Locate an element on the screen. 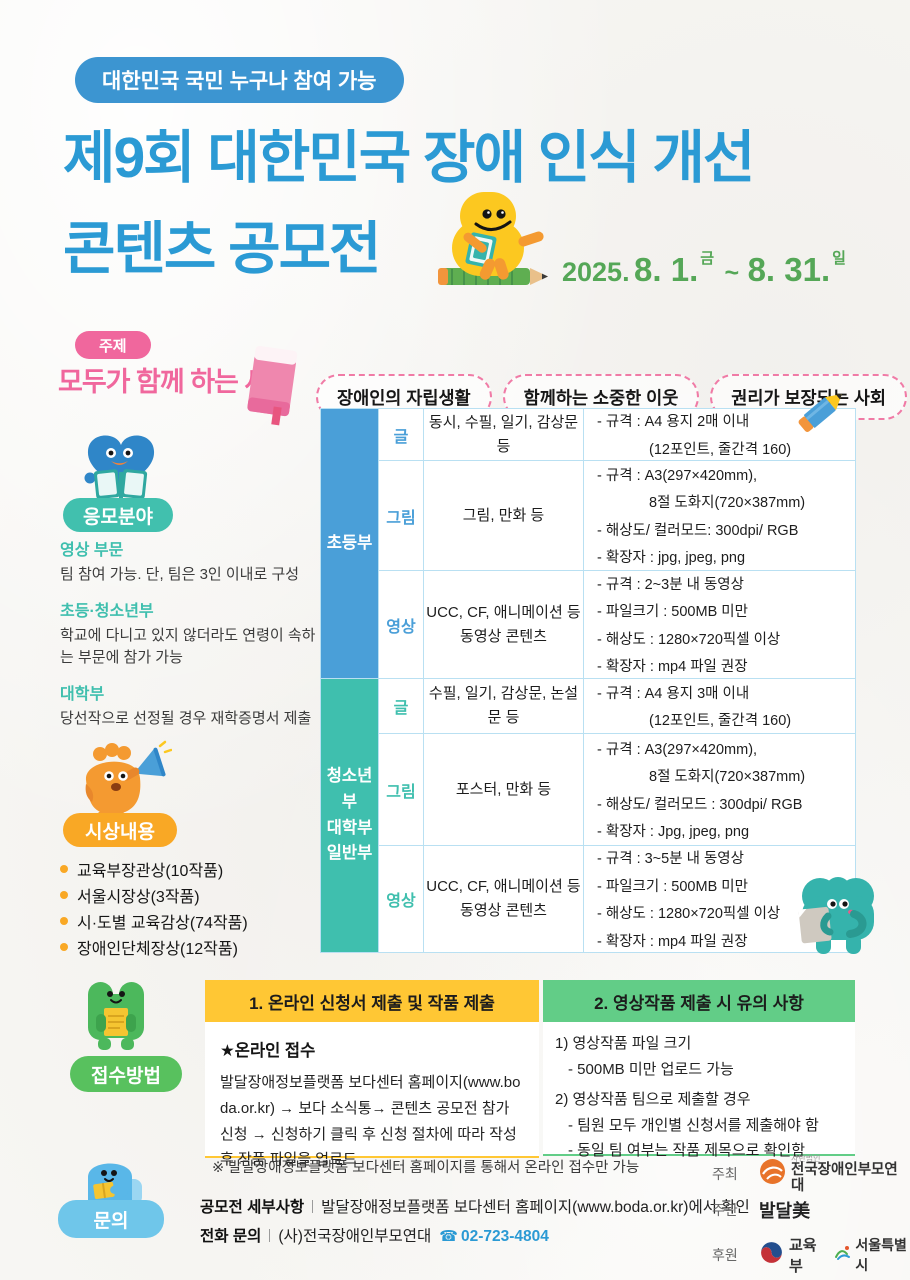  video-note-line: 2) 영상작품 팀으로 제출할 경우 is located at coordinates (653, 1099).